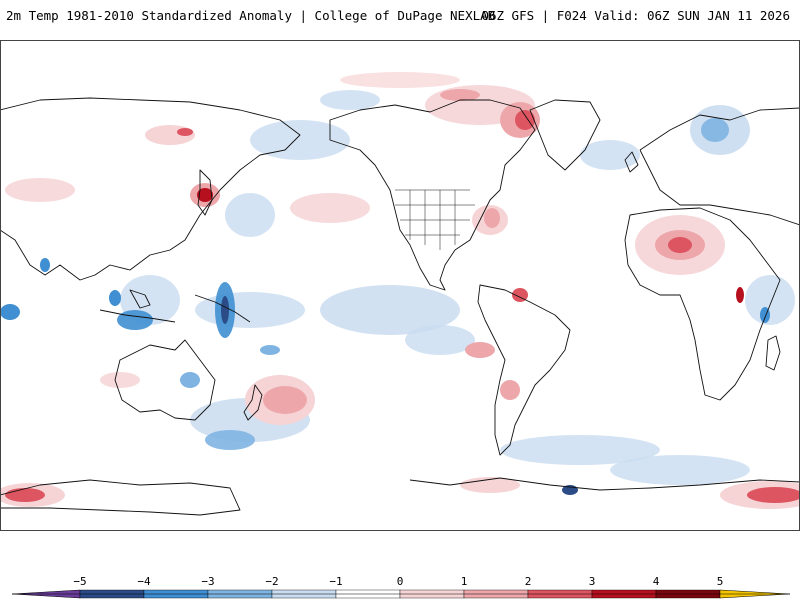 This screenshot has width=800, height=604. Describe the element at coordinates (175, 306) in the screenshot. I see `indonesia-outline` at that location.